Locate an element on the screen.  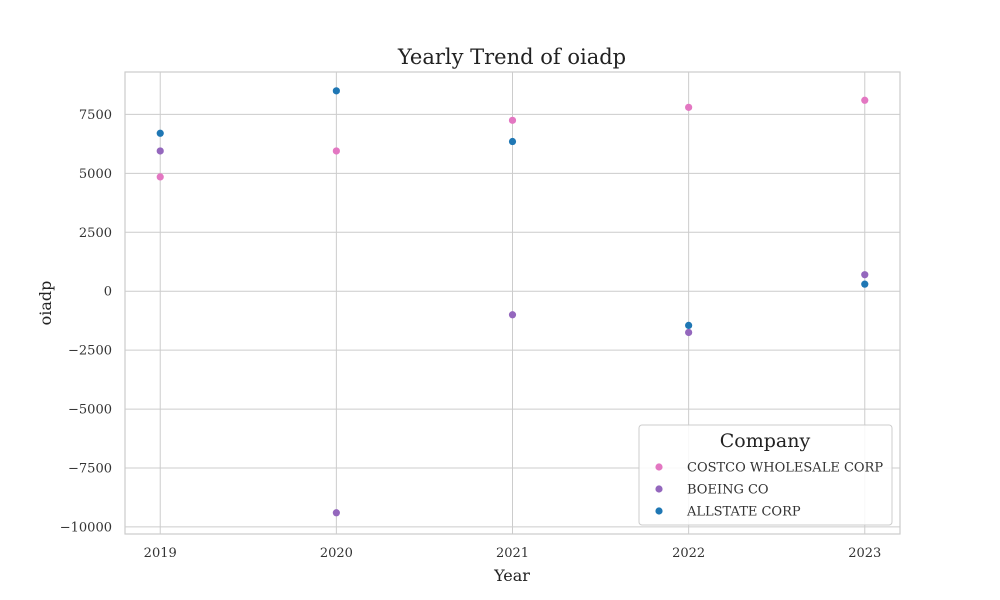
x-tick-label: 2021 is located at coordinates (512, 553).